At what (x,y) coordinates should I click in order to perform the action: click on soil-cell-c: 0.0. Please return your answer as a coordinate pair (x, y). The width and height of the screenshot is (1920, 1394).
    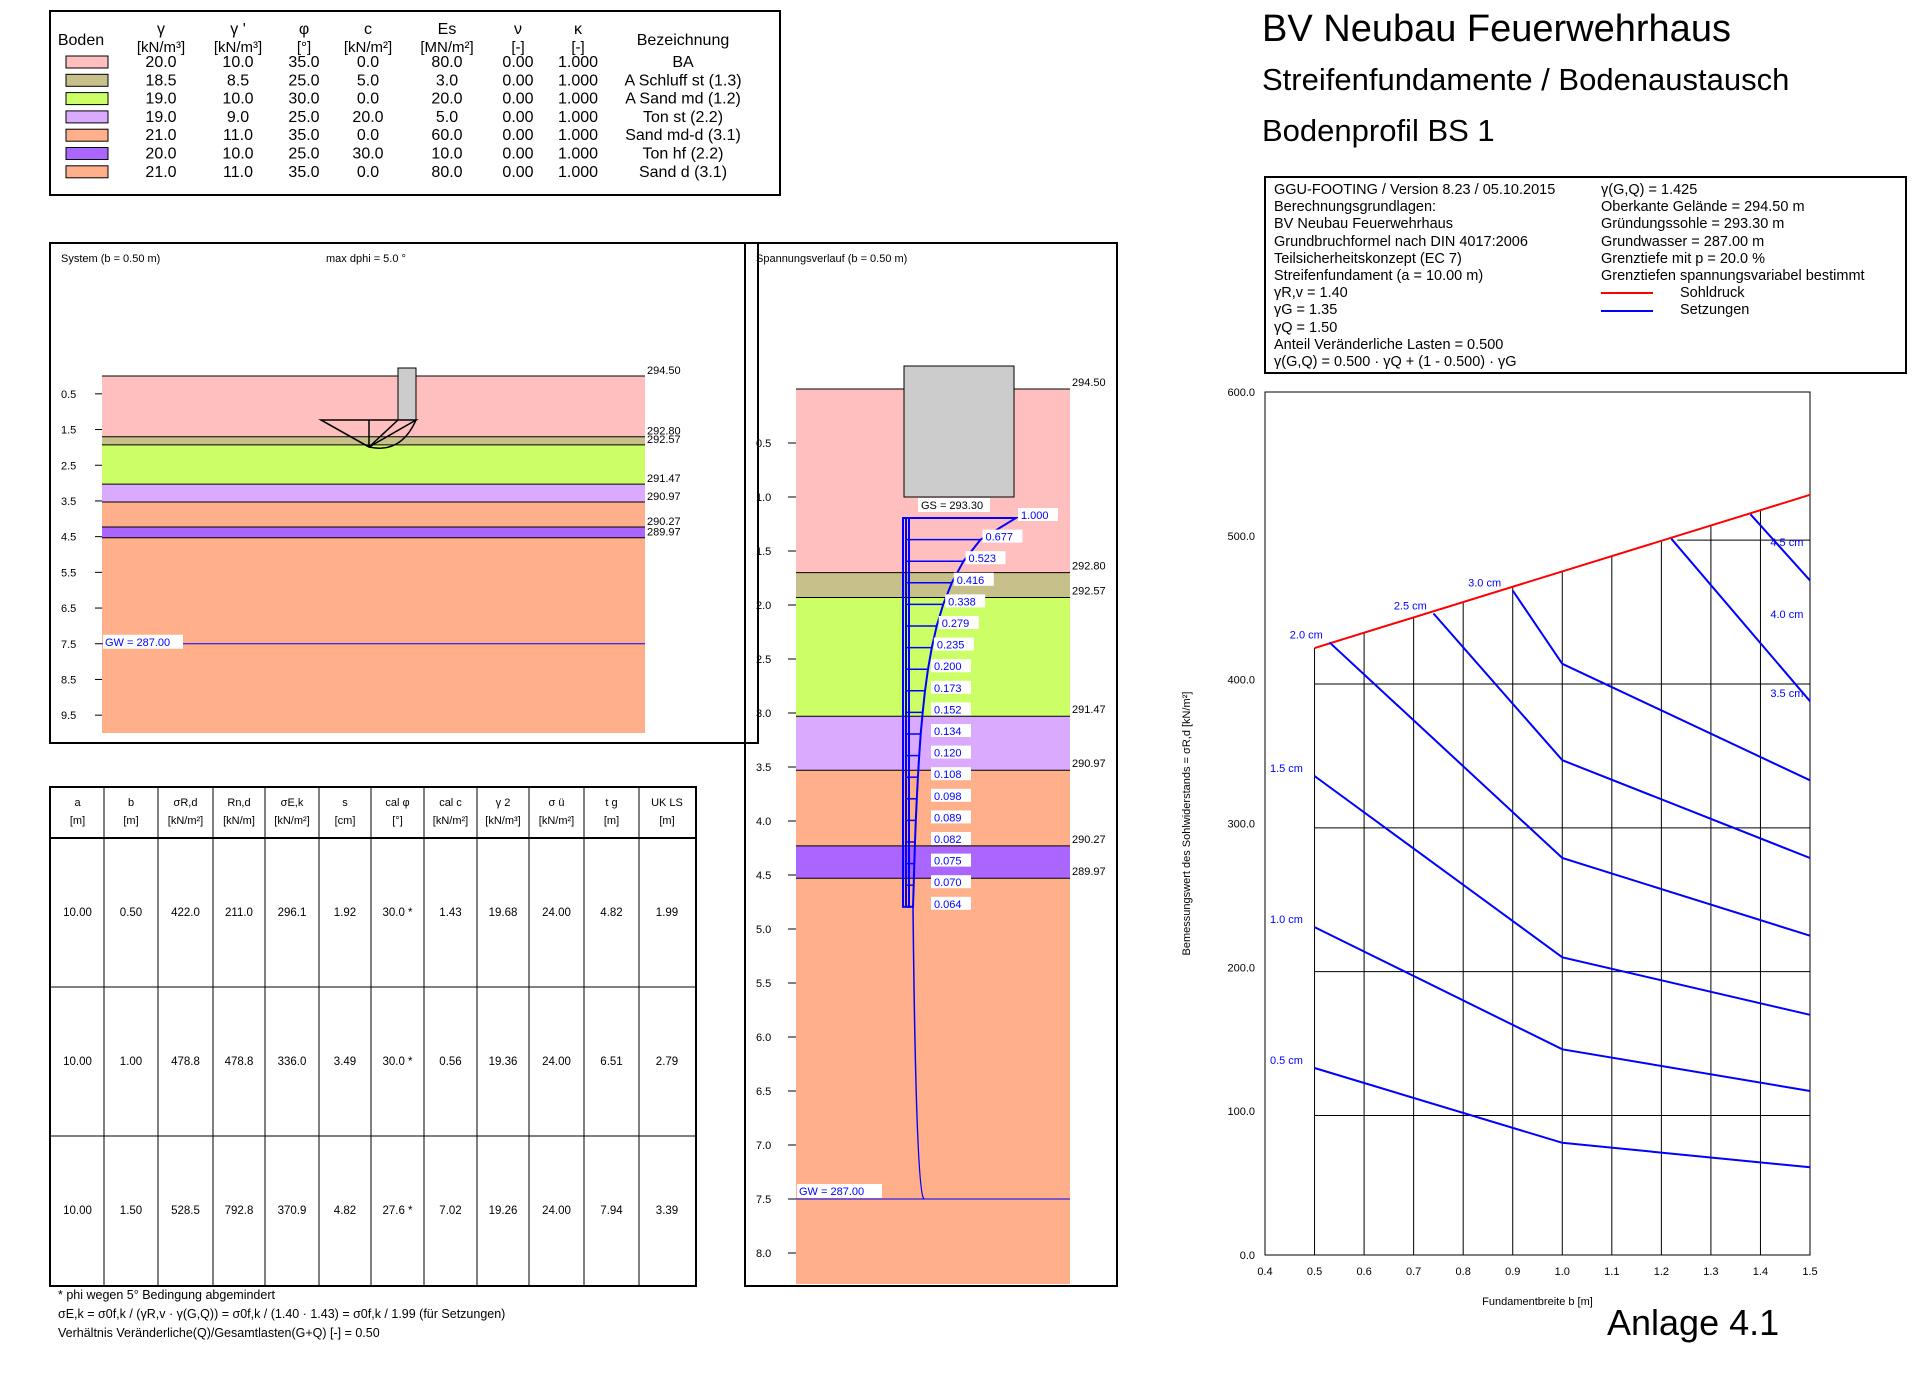
    Looking at the image, I should click on (368, 99).